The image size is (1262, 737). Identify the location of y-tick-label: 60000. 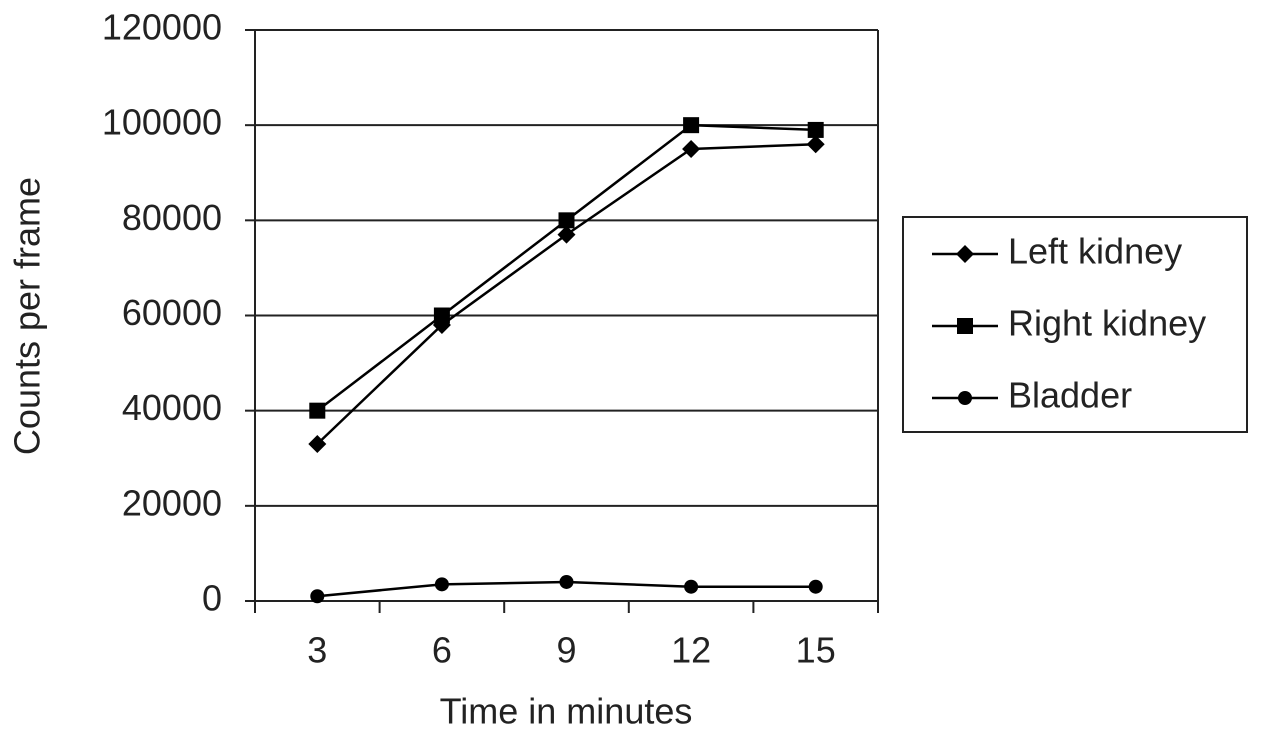
(172, 312).